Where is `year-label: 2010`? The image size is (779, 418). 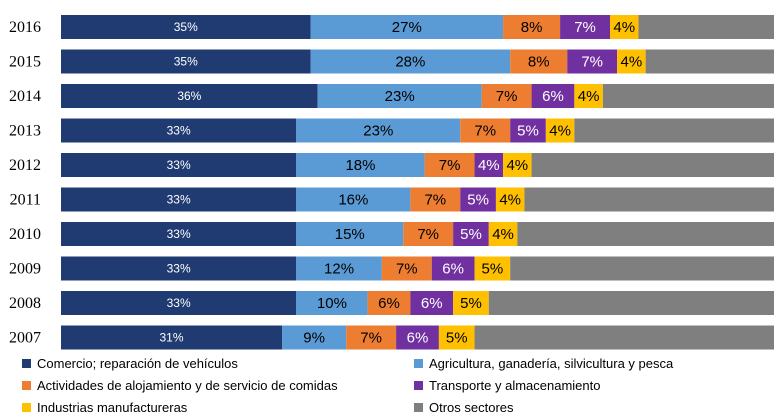
year-label: 2010 is located at coordinates (25, 234).